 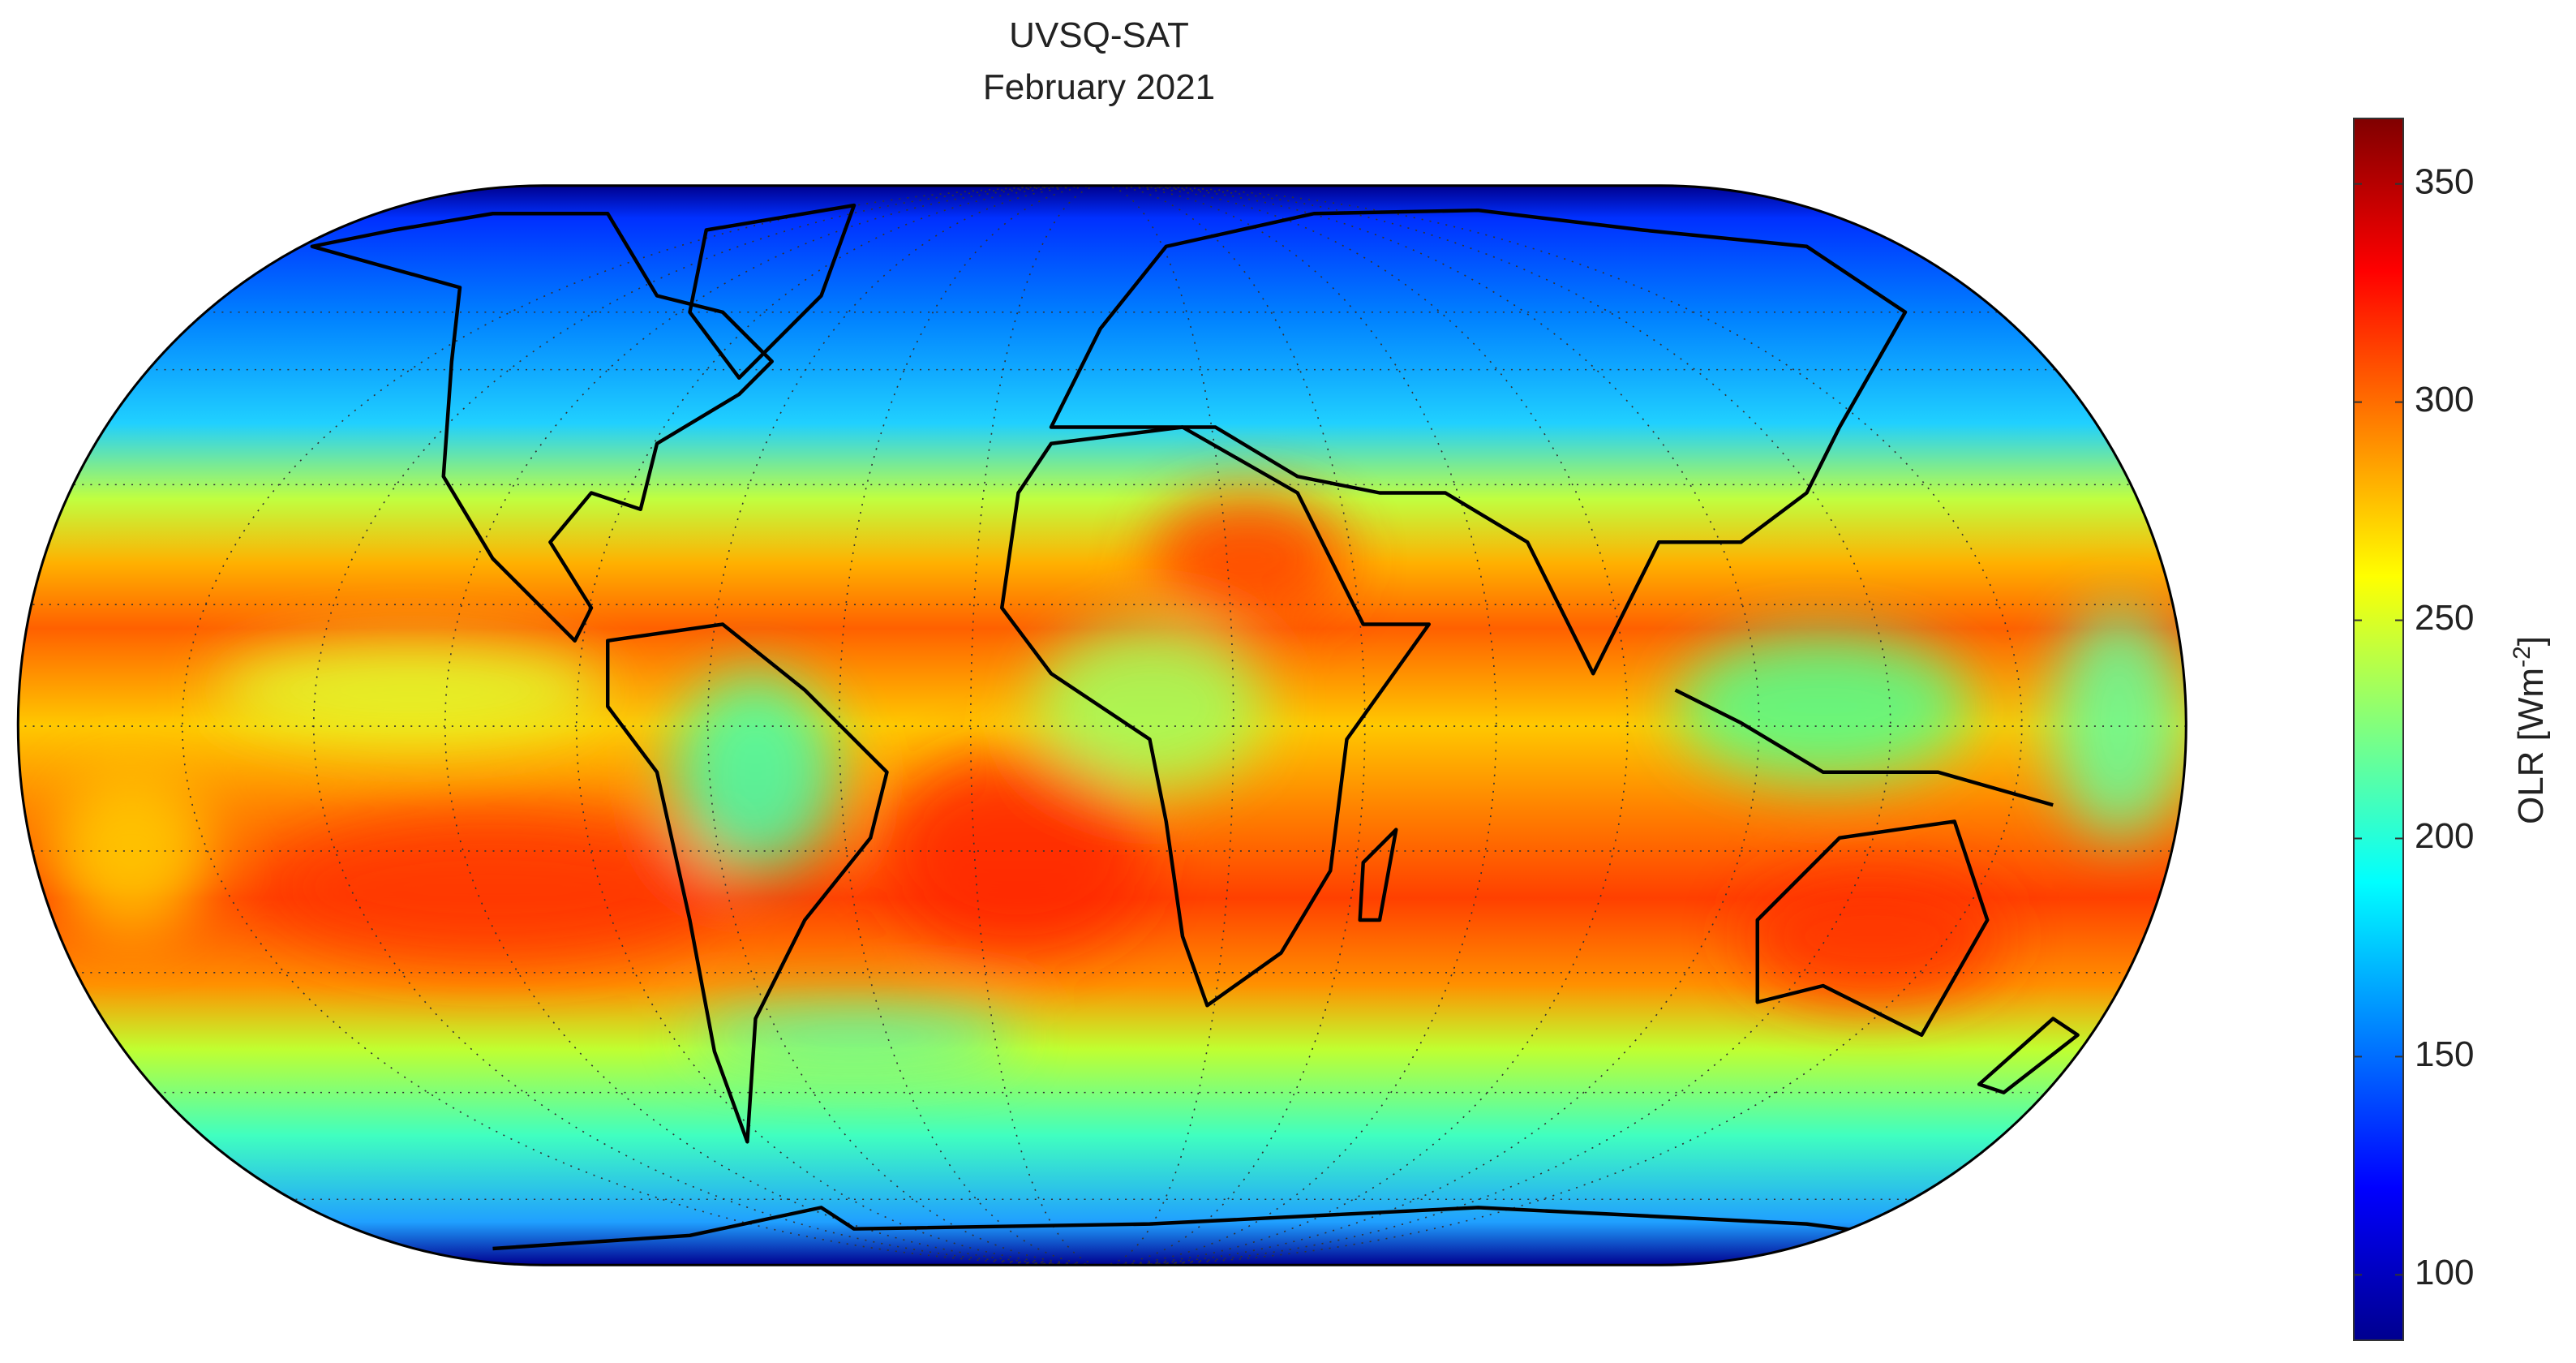 I want to click on colorbar-label: OLR [Wm-2], so click(x=2530, y=730).